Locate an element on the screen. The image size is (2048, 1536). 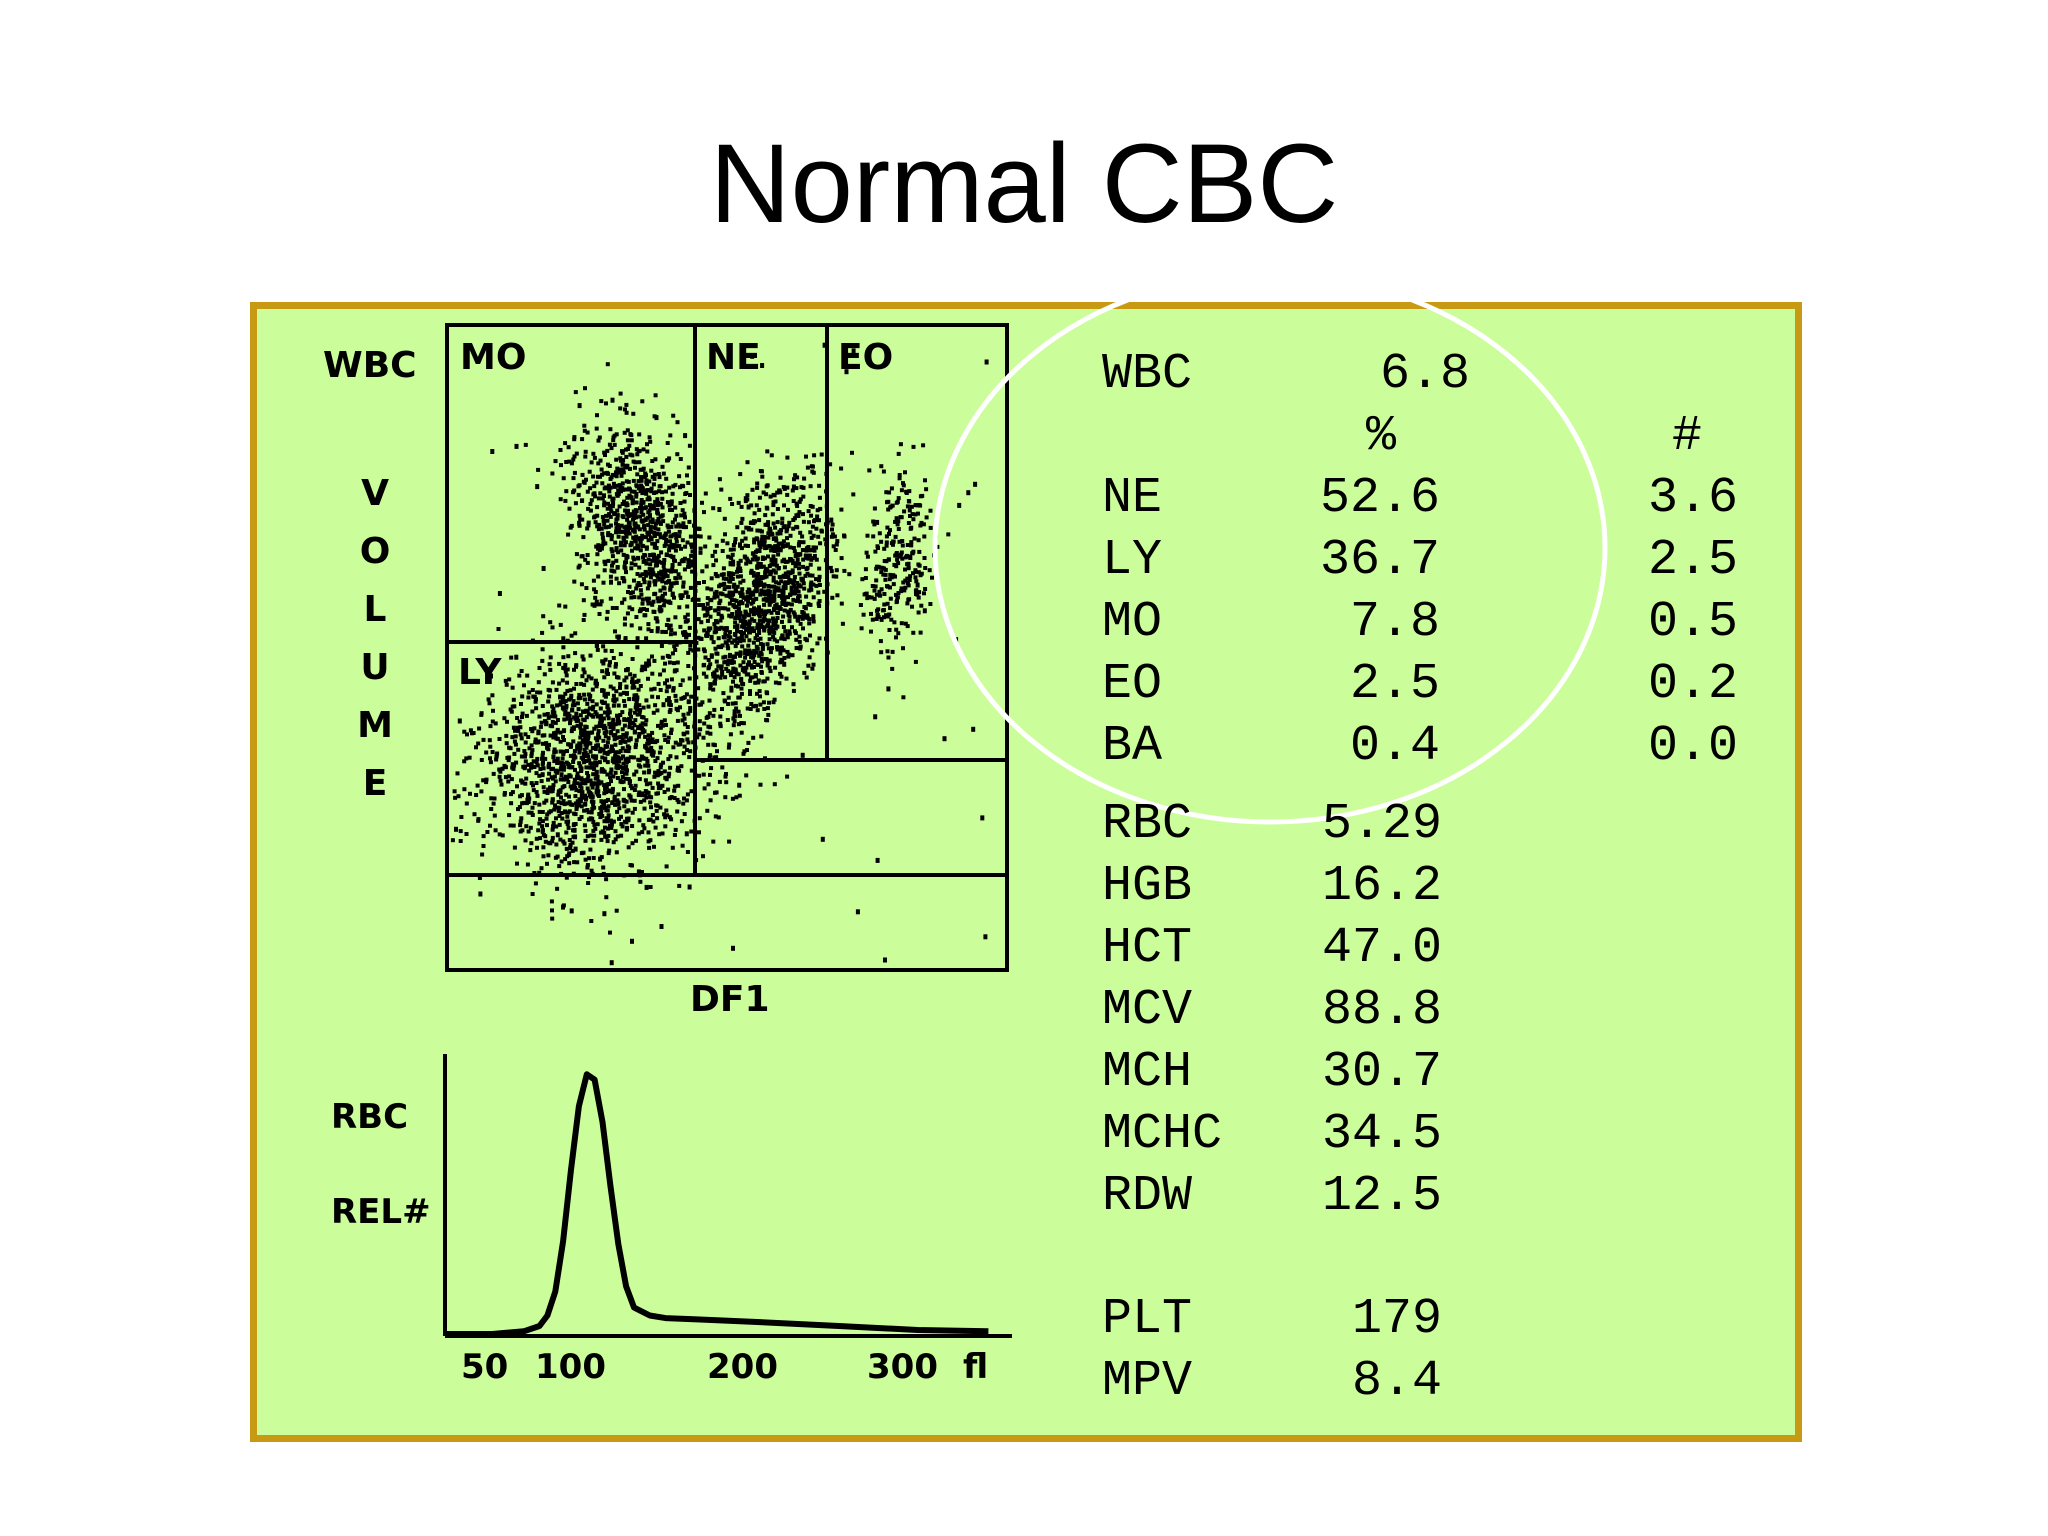
scatter-dot-debris is located at coordinates (968, 493).